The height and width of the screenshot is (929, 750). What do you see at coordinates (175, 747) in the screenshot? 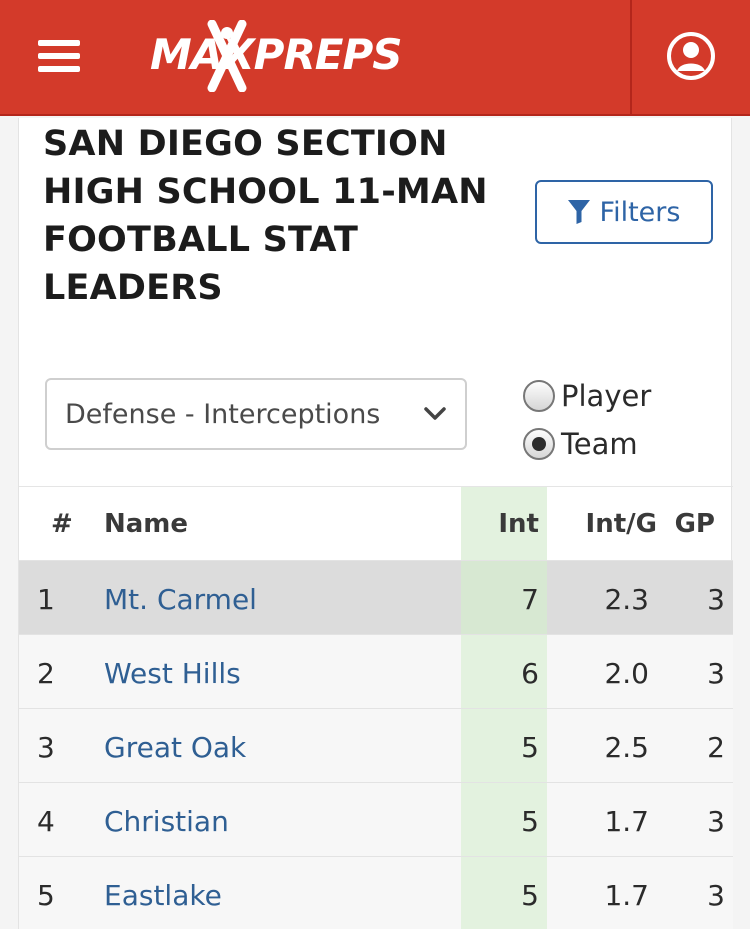
I see `team-name-link: Great Oak` at bounding box center [175, 747].